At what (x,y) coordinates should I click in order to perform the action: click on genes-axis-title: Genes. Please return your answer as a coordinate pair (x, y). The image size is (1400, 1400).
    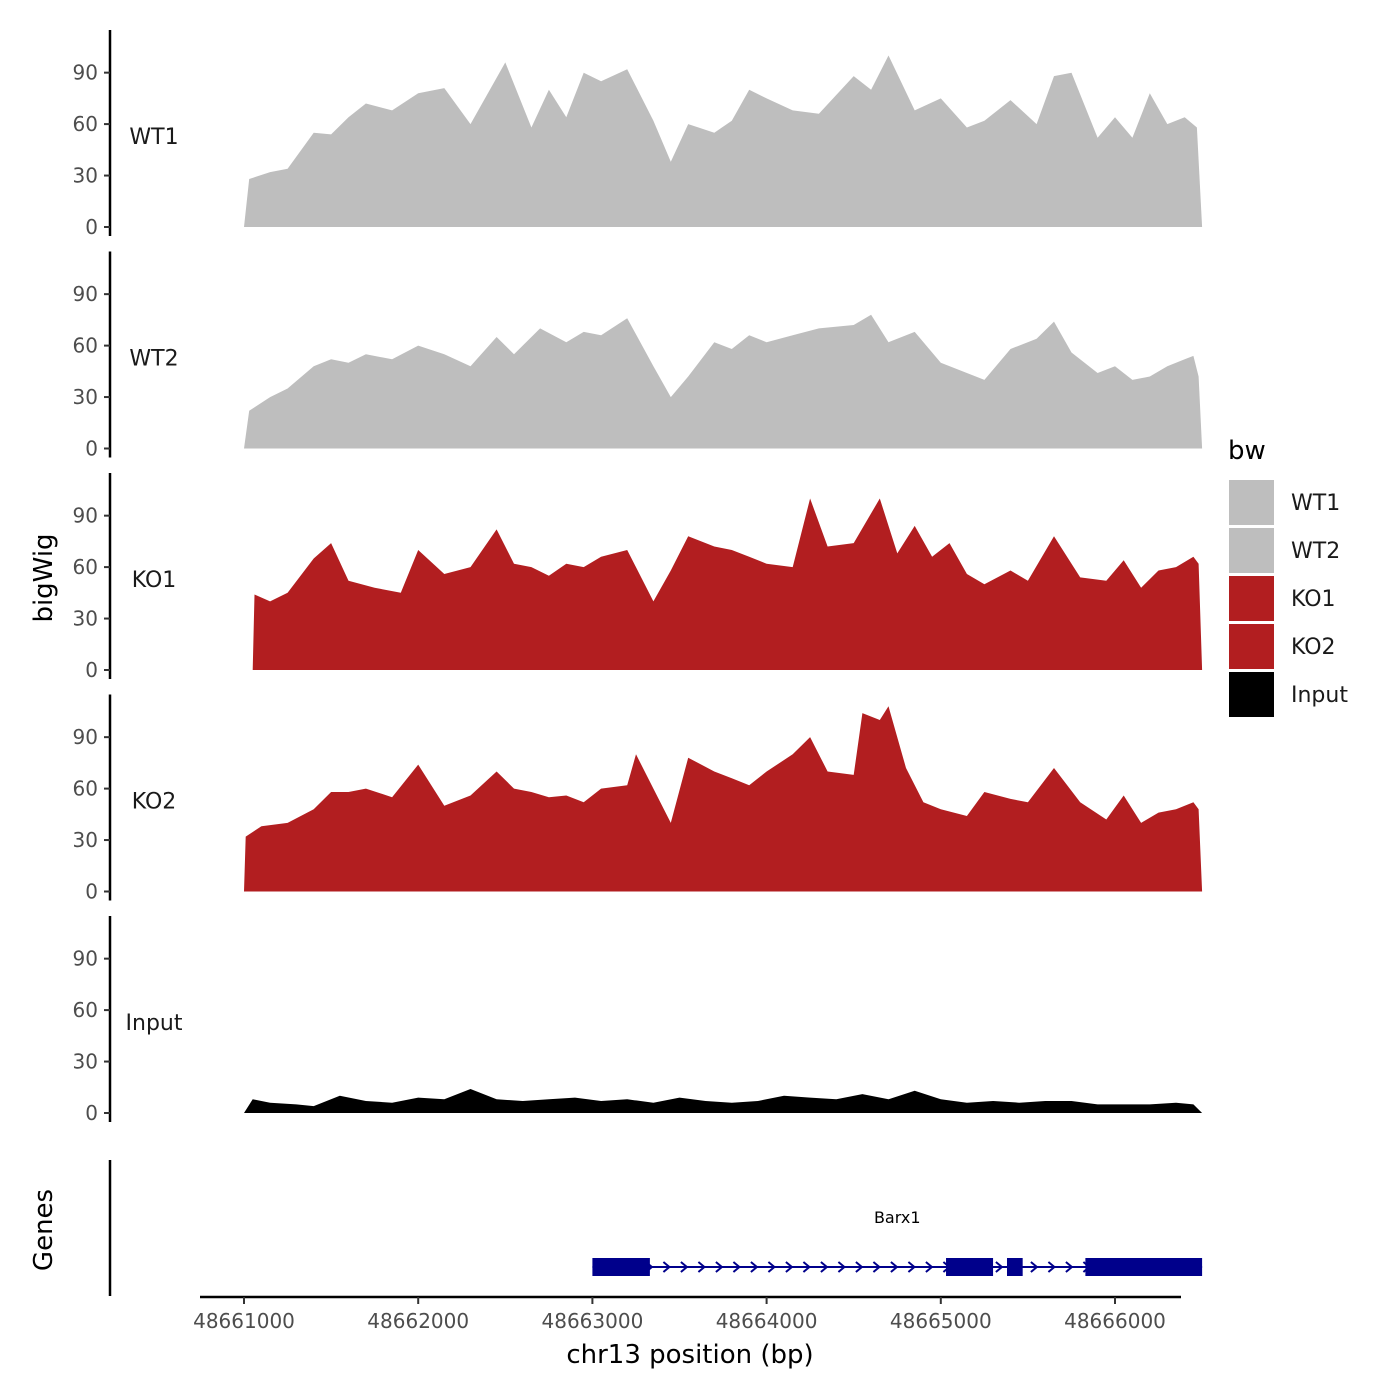
    Looking at the image, I should click on (44, 1230).